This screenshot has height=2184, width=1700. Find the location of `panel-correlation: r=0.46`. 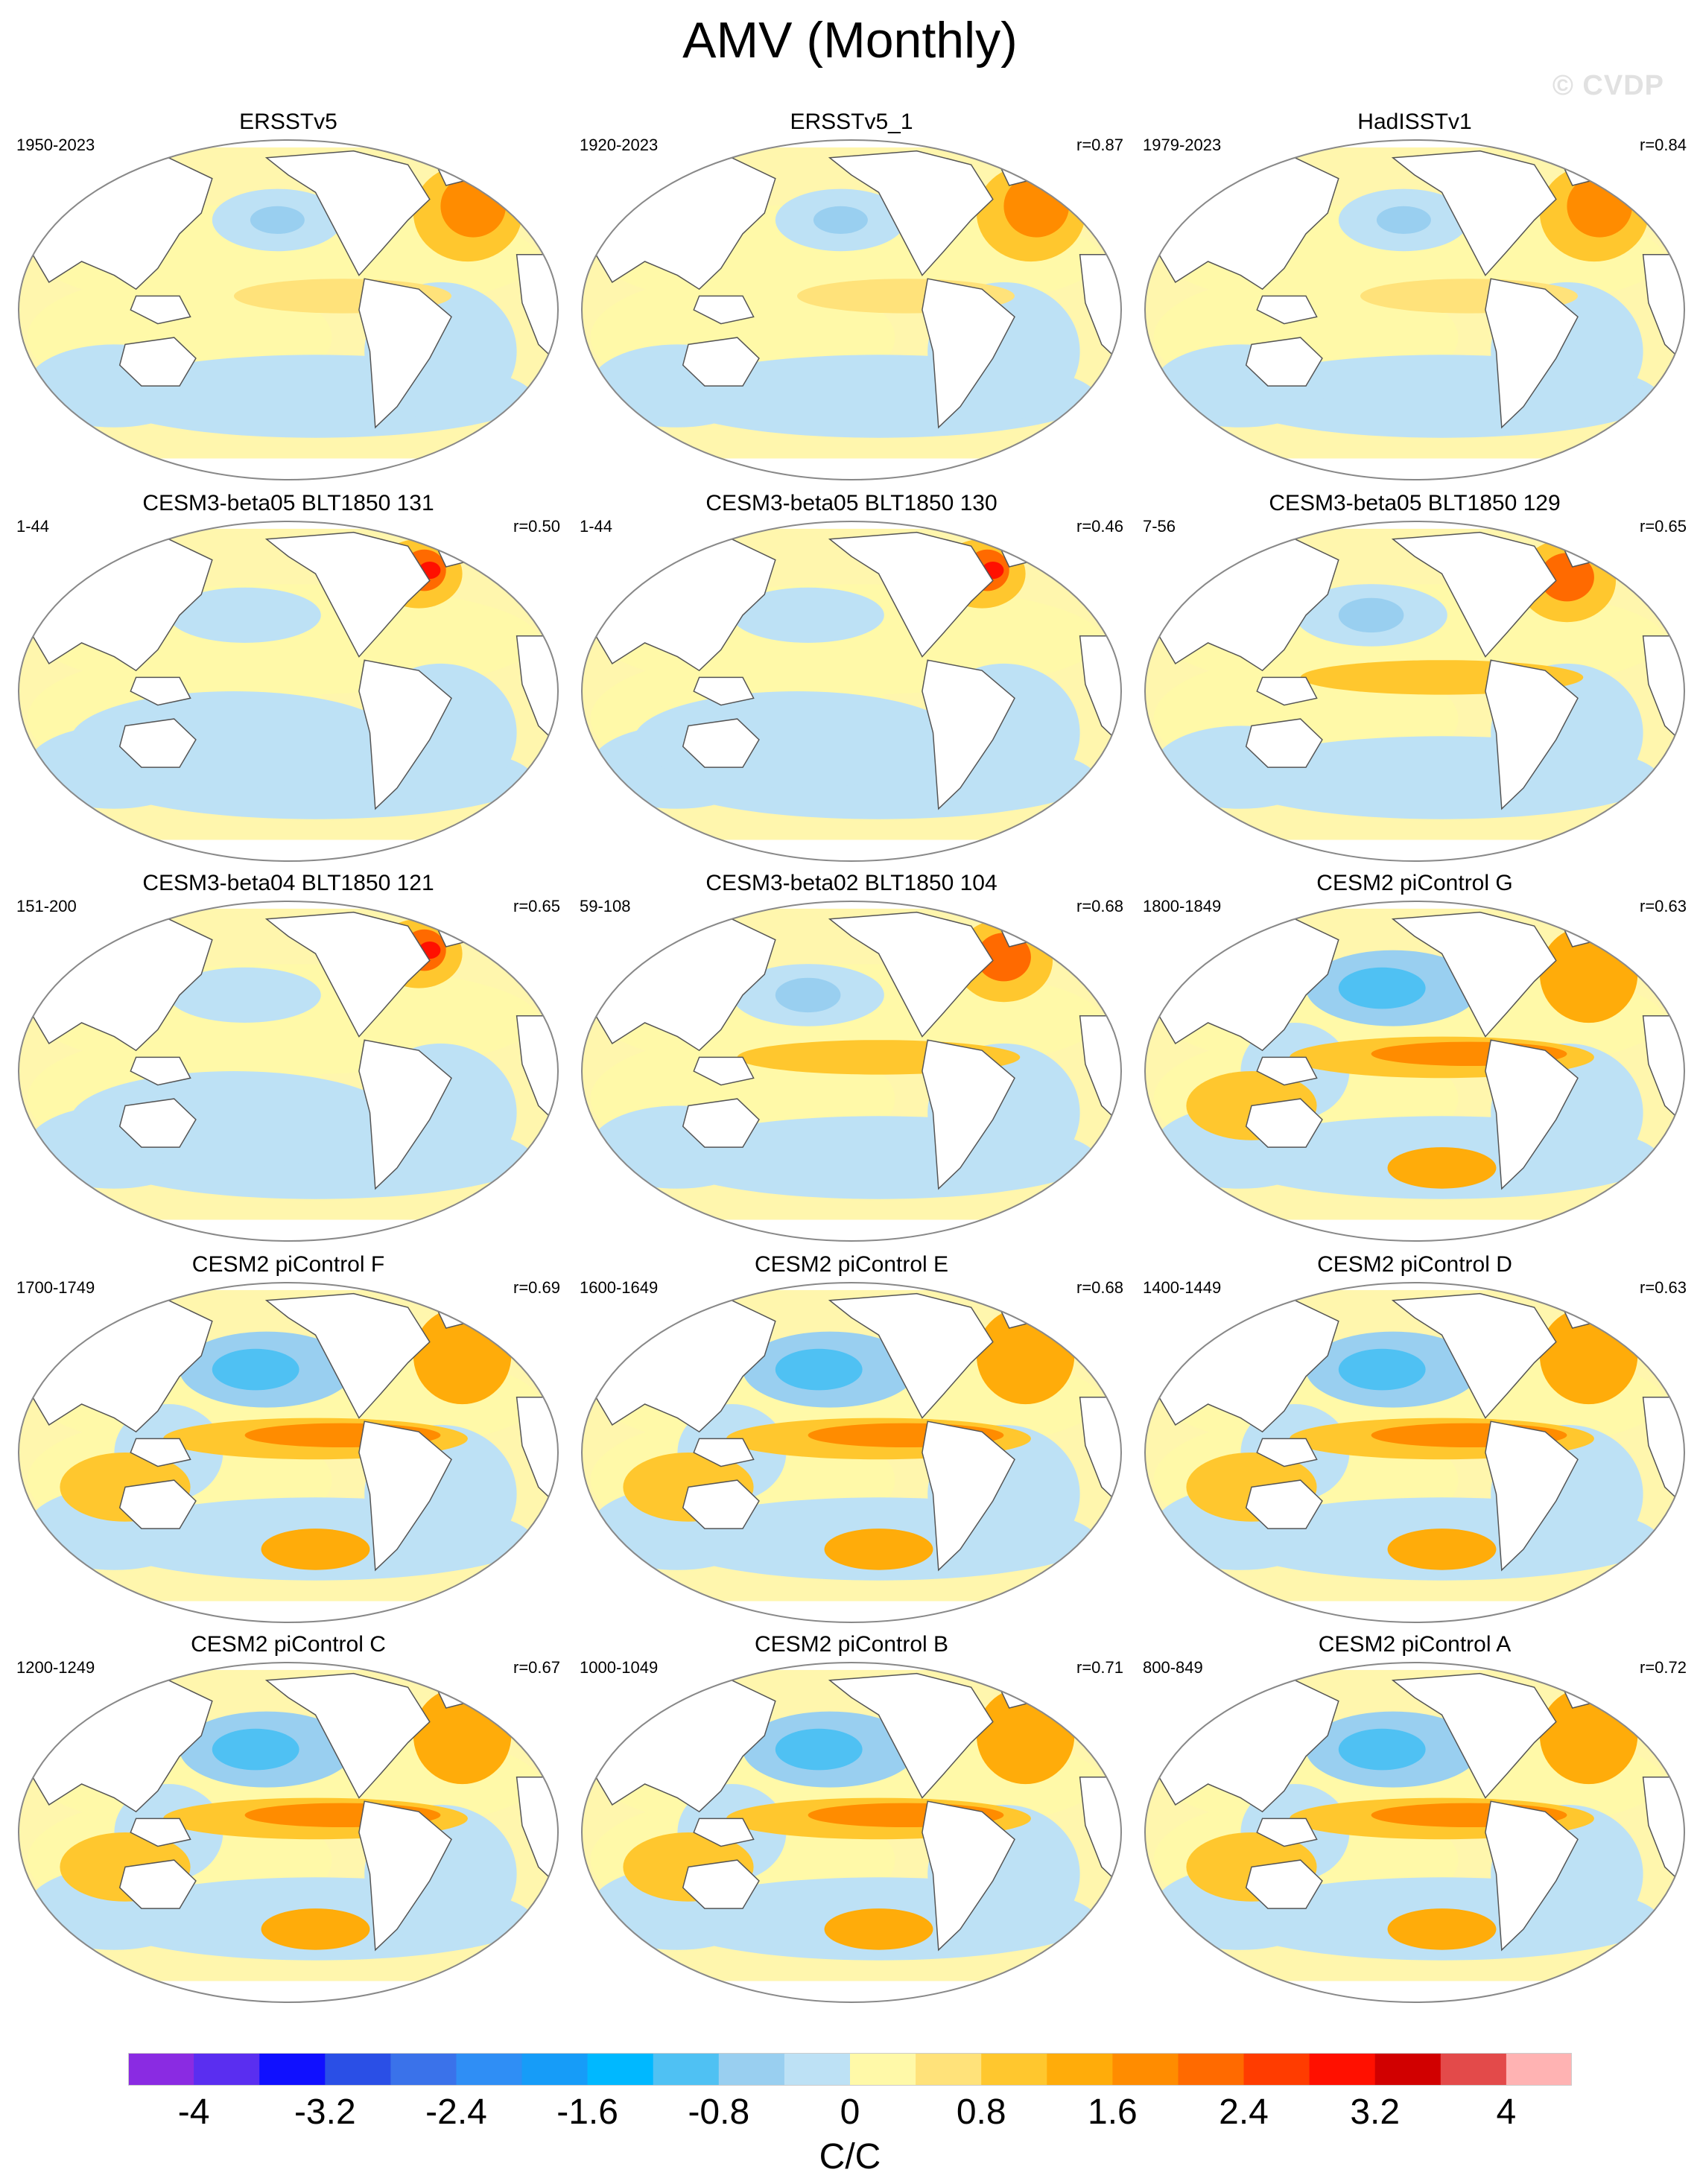

panel-correlation: r=0.46 is located at coordinates (1099, 526).